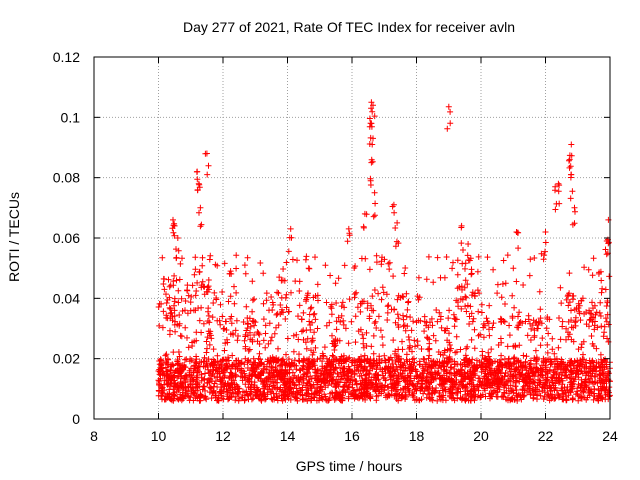 The height and width of the screenshot is (480, 640). What do you see at coordinates (223, 436) in the screenshot?
I see `x-tick-label: 12` at bounding box center [223, 436].